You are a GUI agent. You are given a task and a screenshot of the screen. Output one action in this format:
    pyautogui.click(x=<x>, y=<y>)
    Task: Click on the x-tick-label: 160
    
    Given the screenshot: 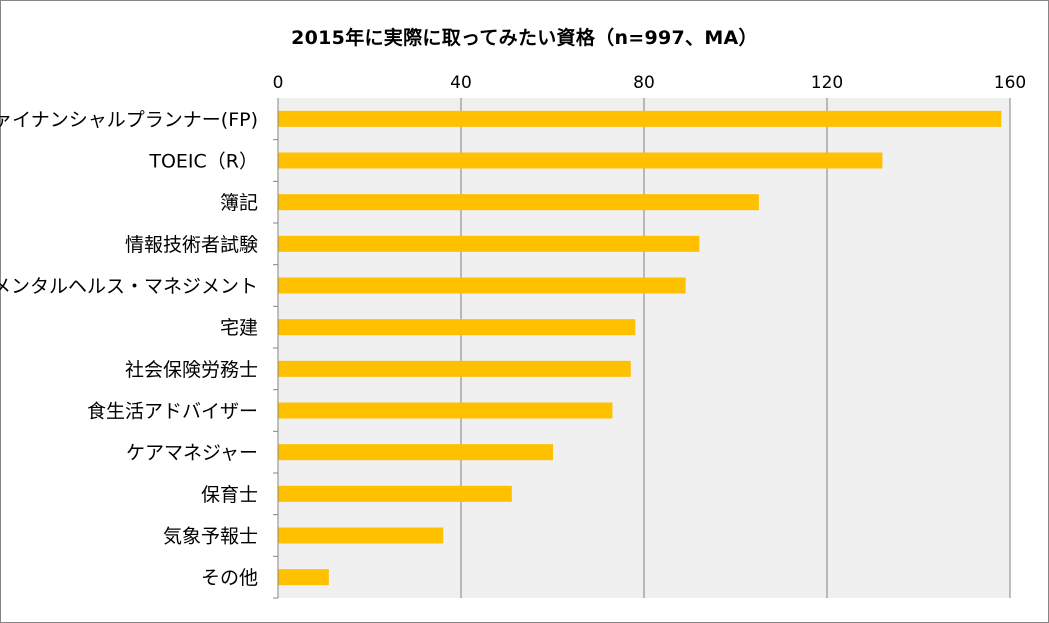 What is the action you would take?
    pyautogui.click(x=1010, y=83)
    